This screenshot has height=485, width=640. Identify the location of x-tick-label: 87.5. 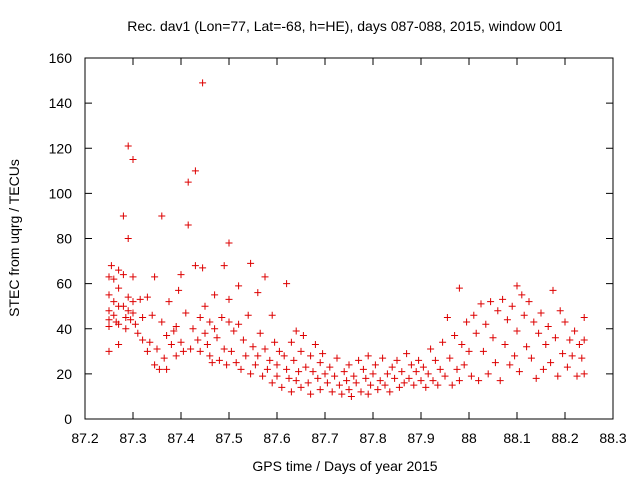
(228, 438).